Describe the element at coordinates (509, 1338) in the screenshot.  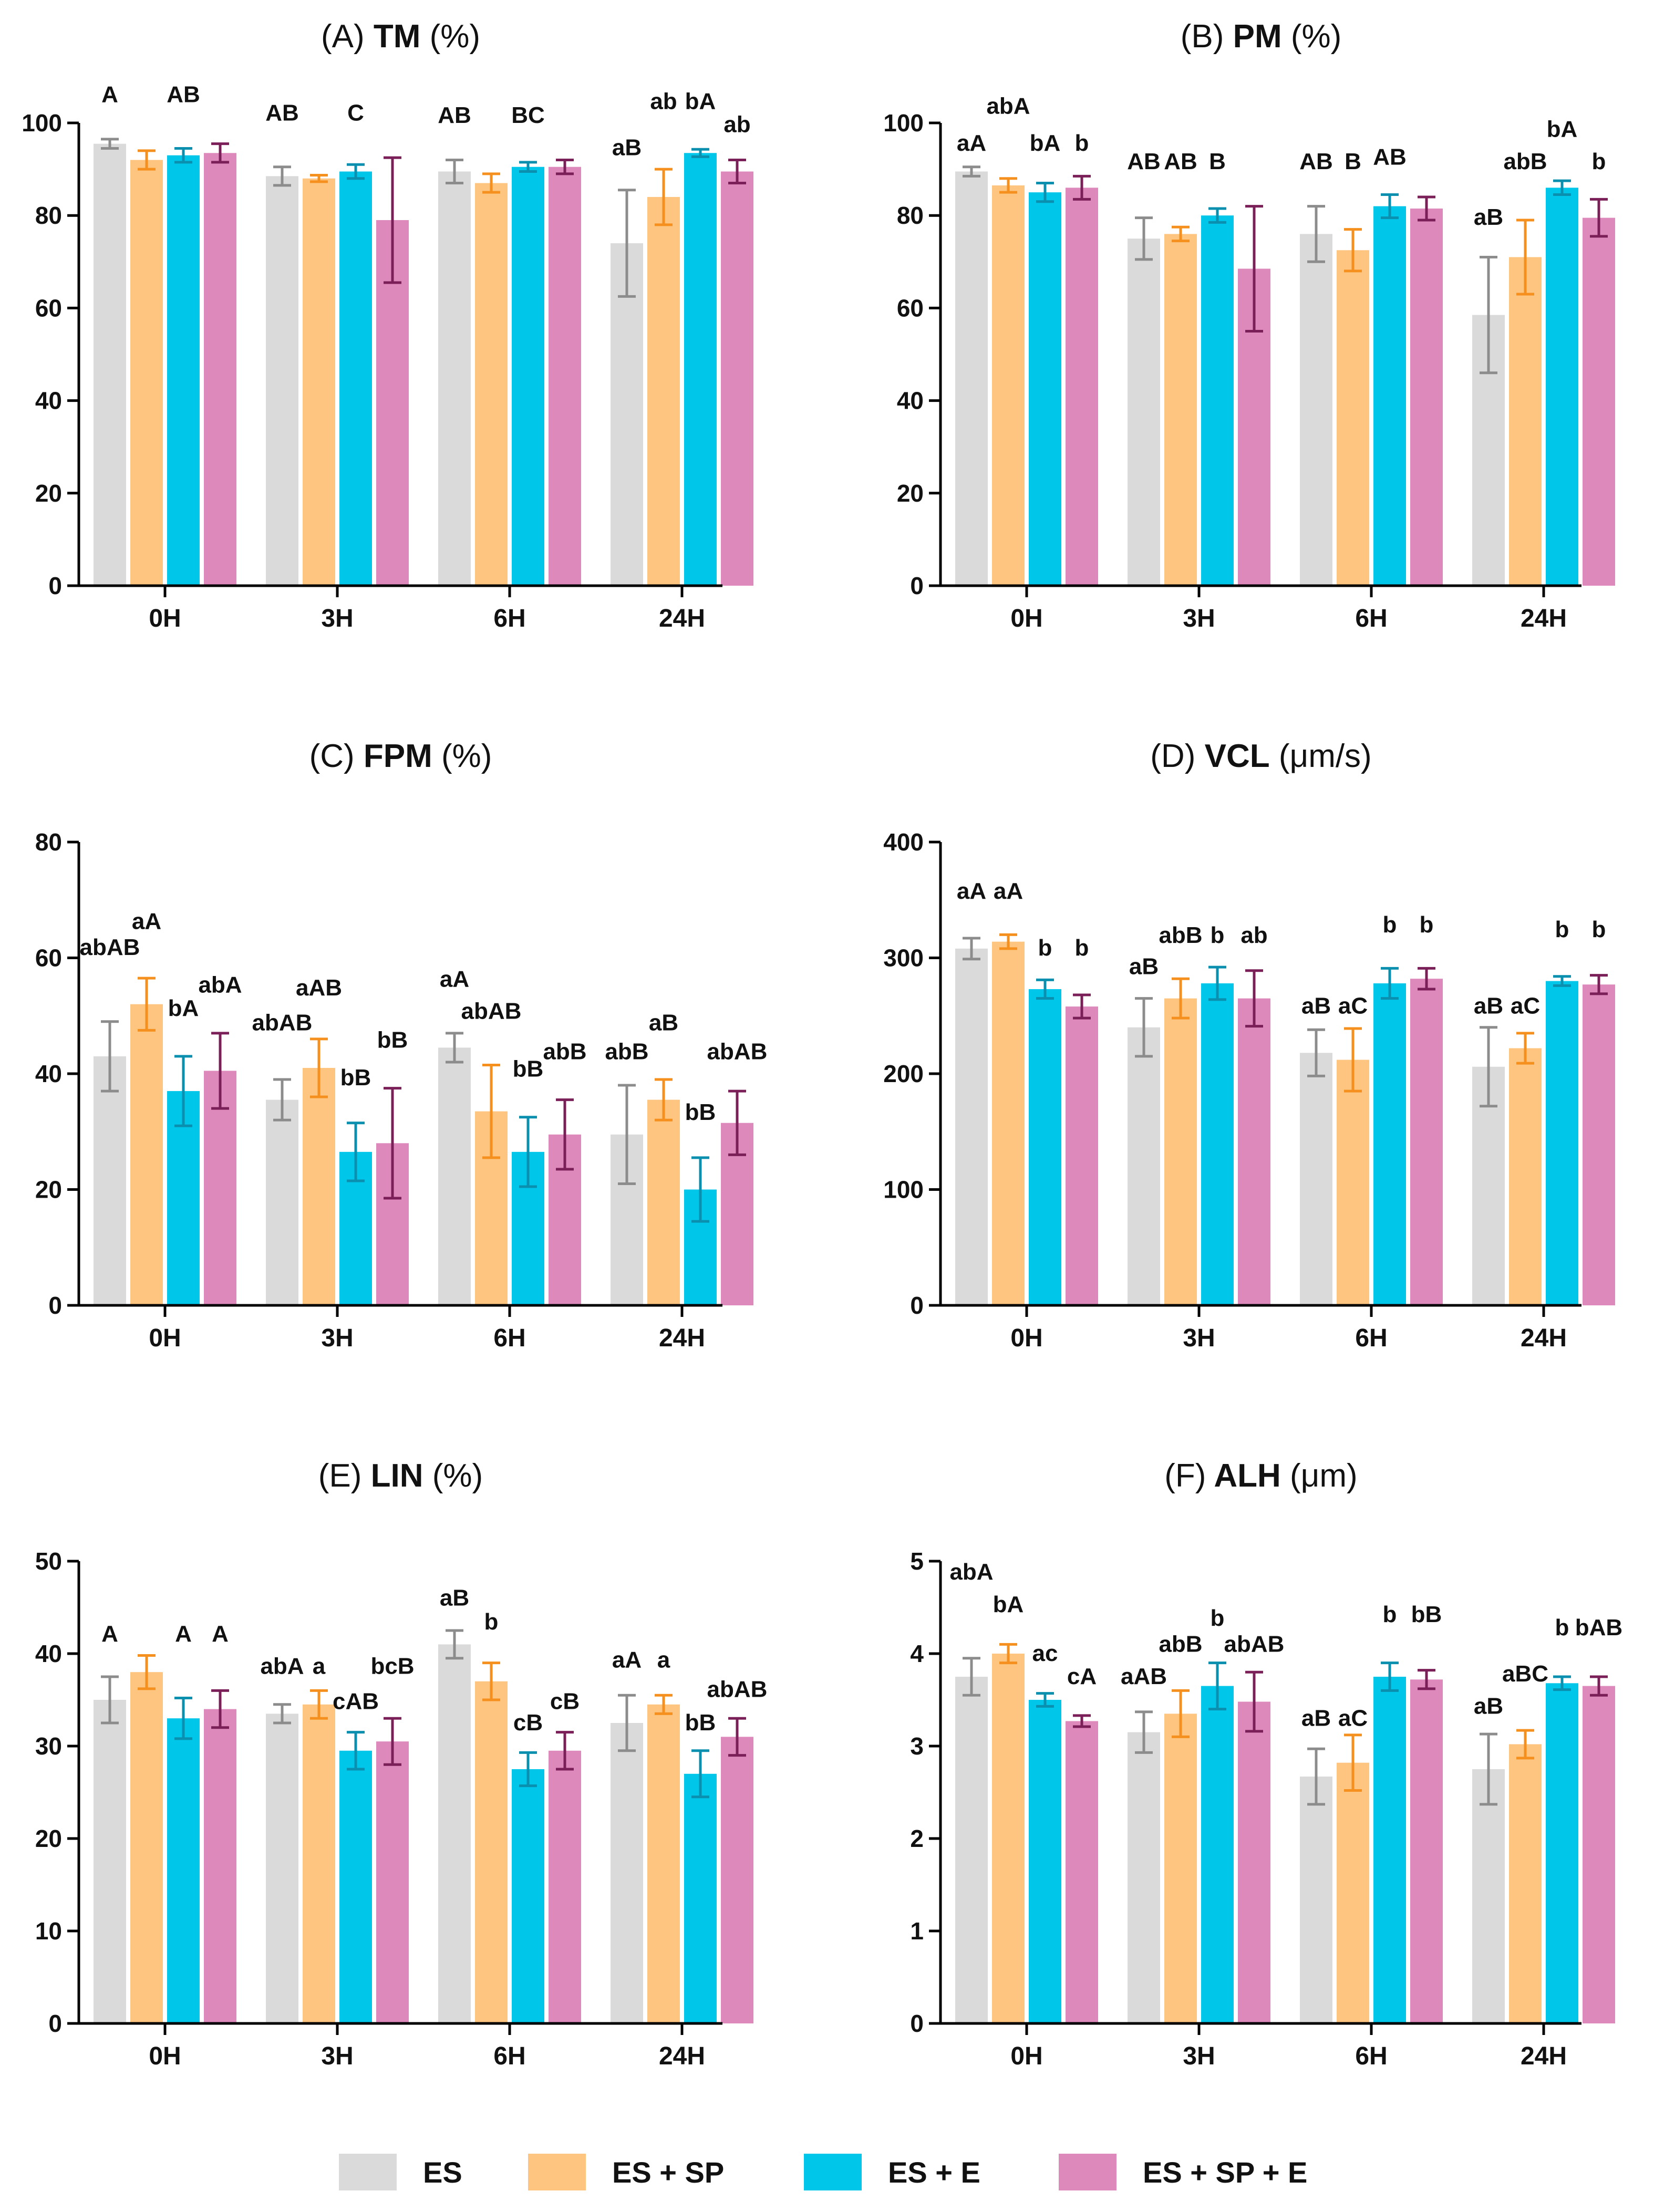
I see `x-tick-label: 6H` at that location.